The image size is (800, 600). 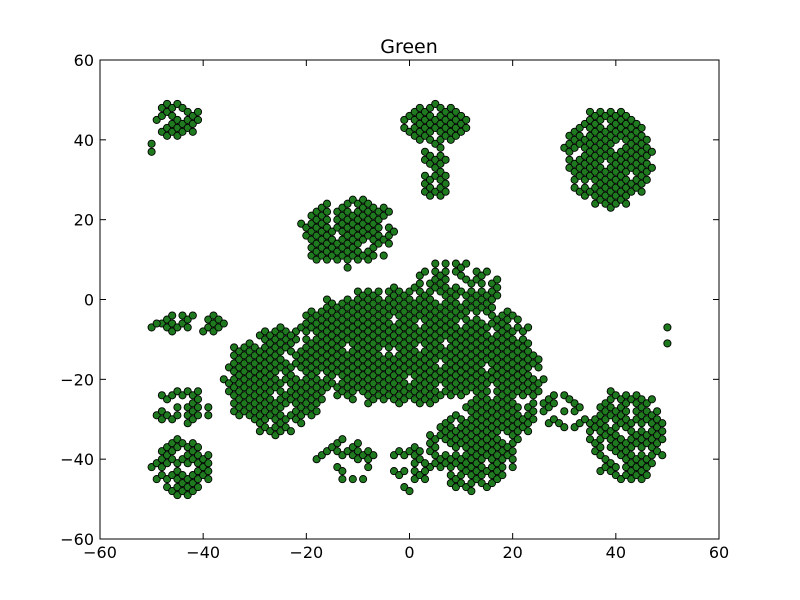 What do you see at coordinates (616, 552) in the screenshot?
I see `x-tick-label: 40` at bounding box center [616, 552].